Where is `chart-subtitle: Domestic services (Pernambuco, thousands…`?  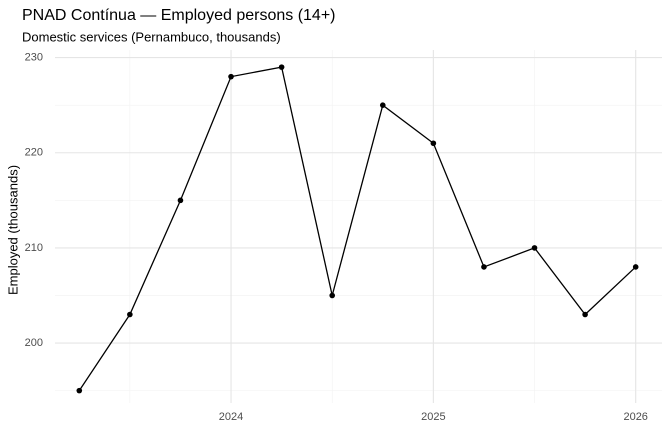
chart-subtitle: Domestic services (Pernambuco, thousands… is located at coordinates (151, 36).